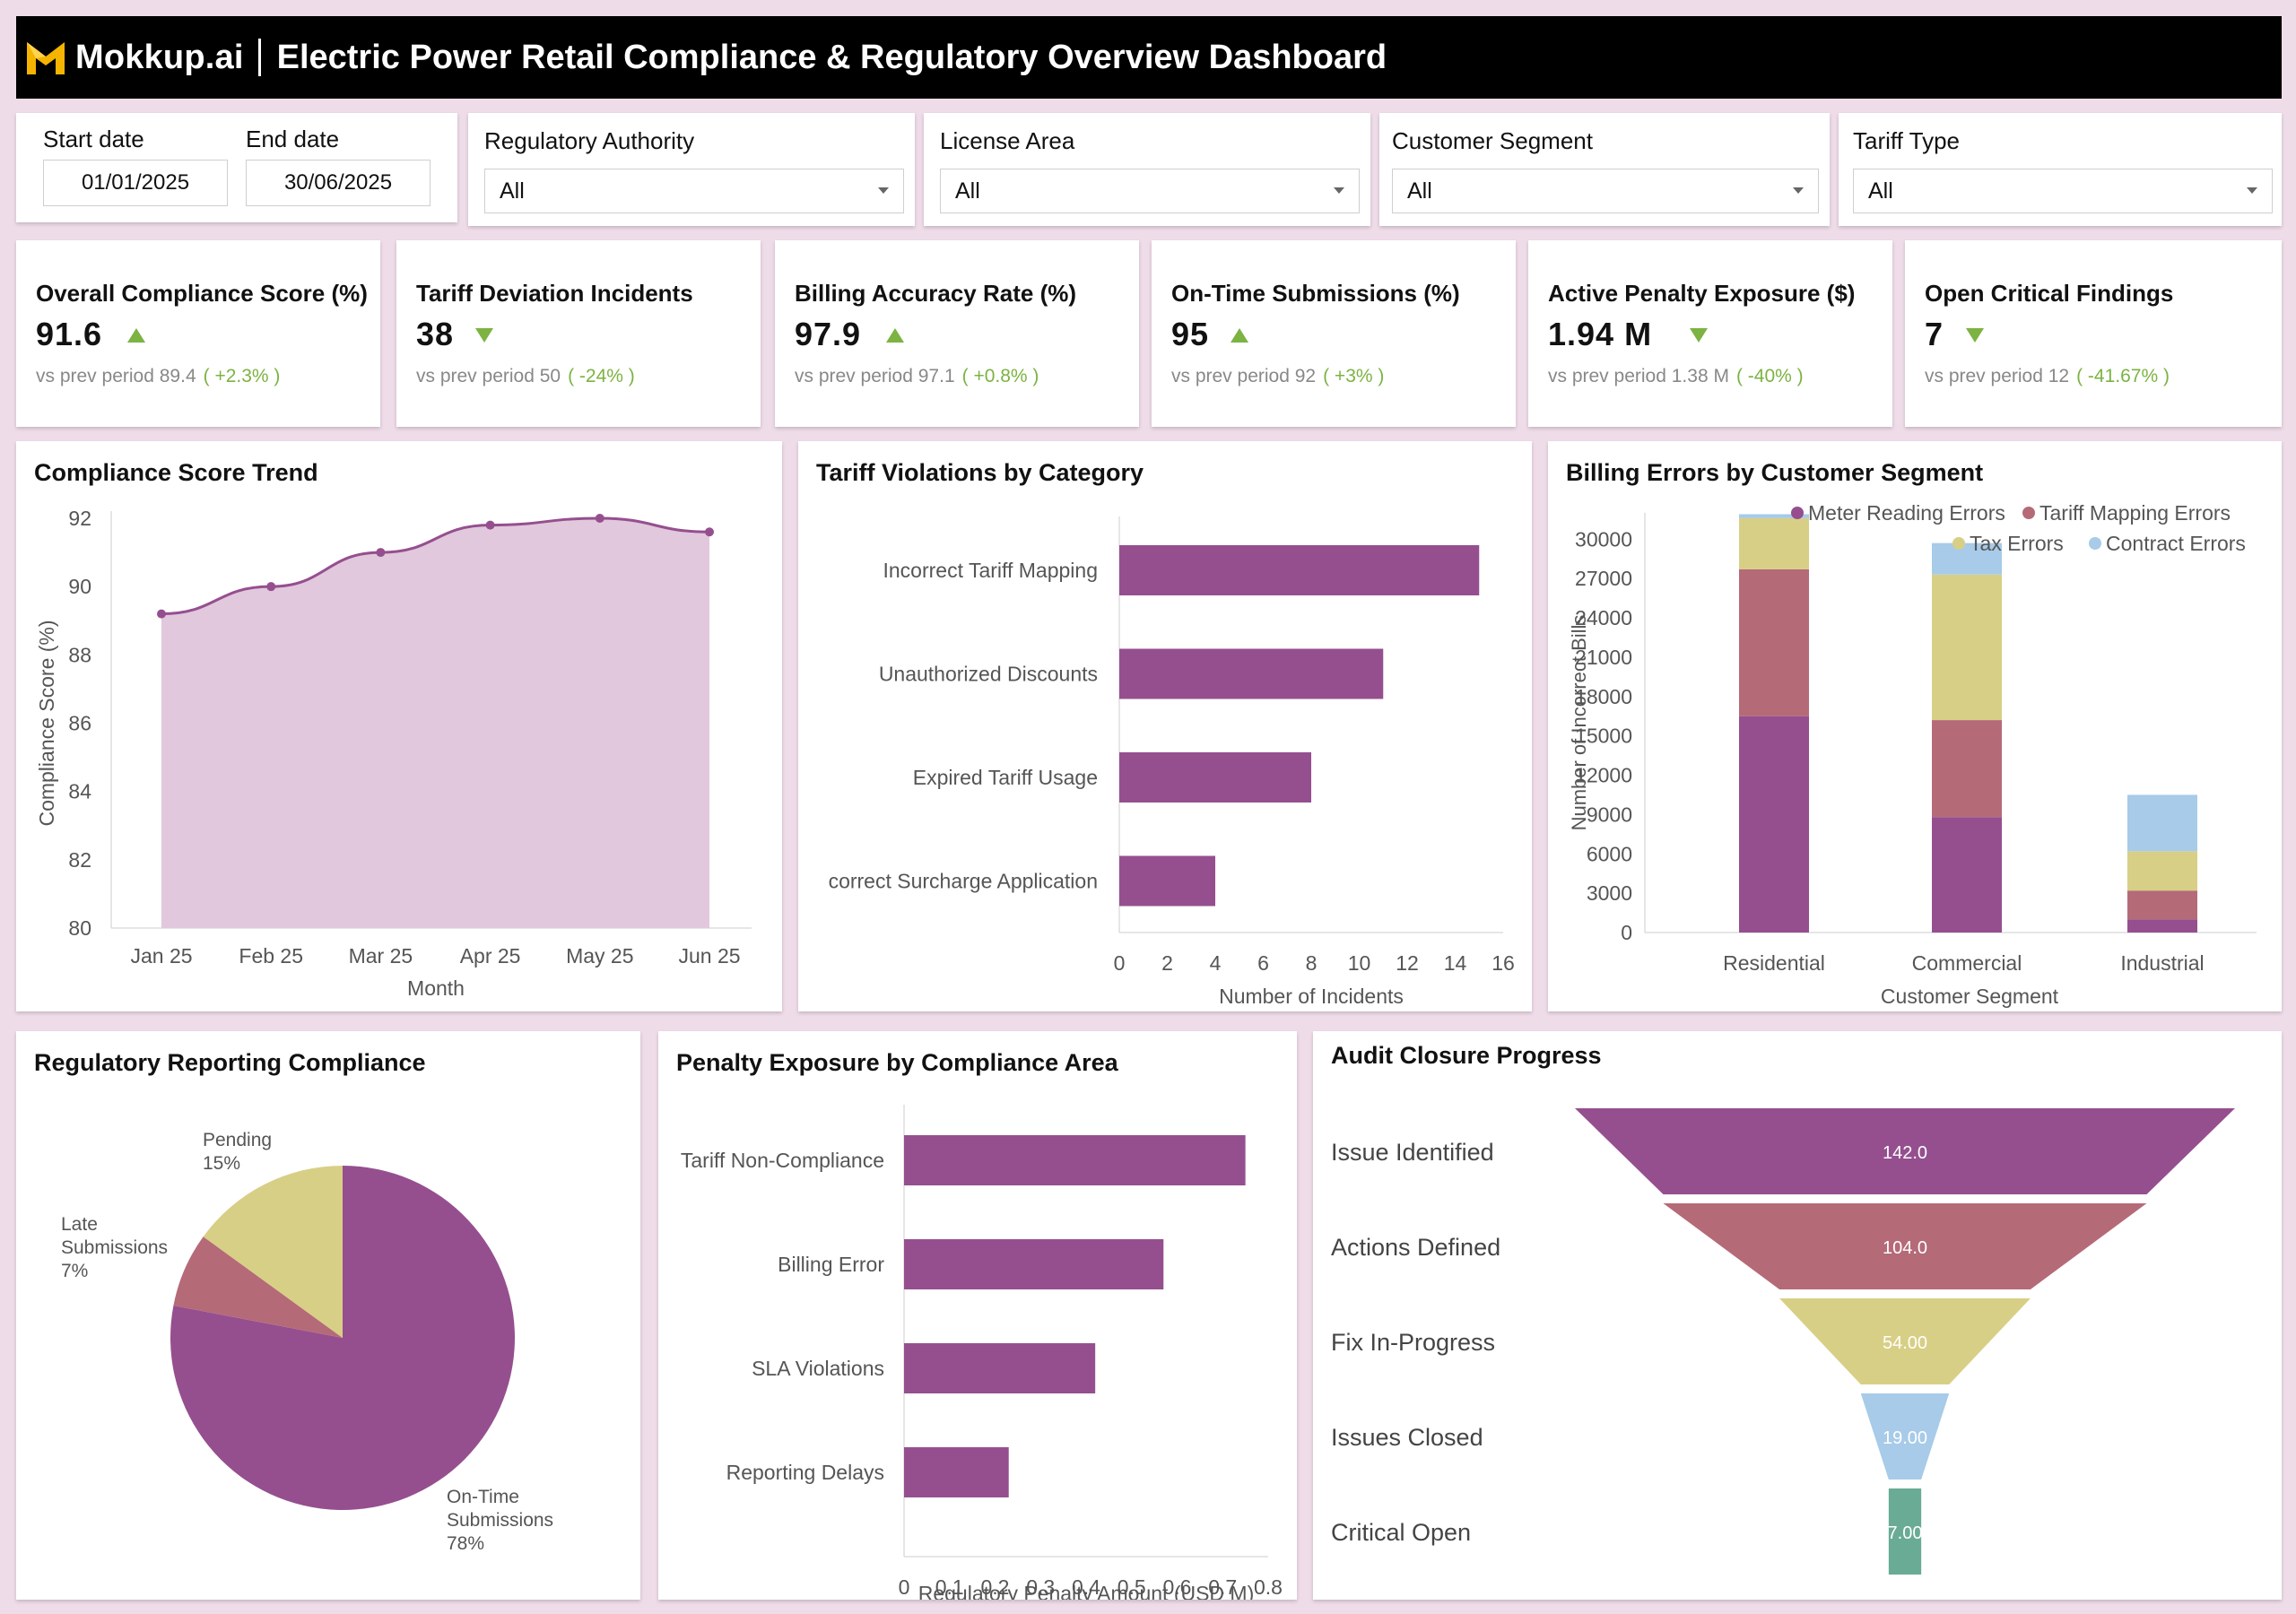  What do you see at coordinates (1086, 1591) in the screenshot?
I see `x-axis-title: Regulatory Penalty Amount (USD M)` at bounding box center [1086, 1591].